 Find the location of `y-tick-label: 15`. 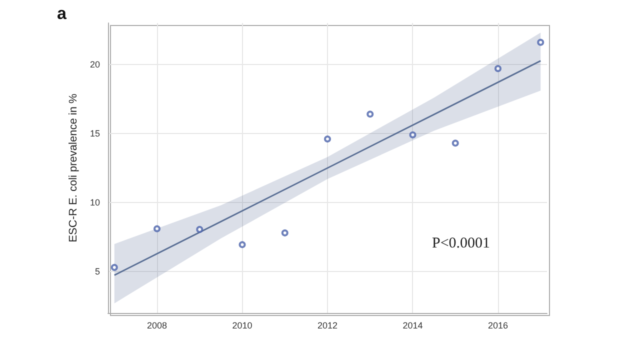

y-tick-label: 15 is located at coordinates (95, 133).